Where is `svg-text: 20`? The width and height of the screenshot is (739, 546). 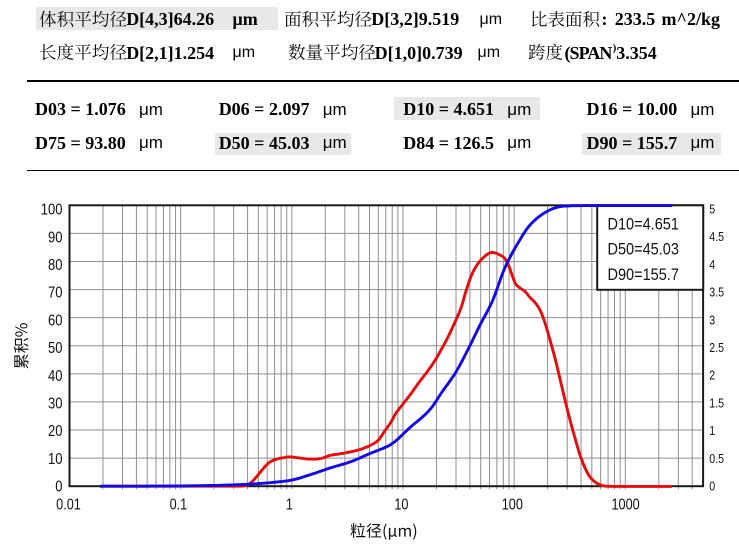 svg-text: 20 is located at coordinates (55, 431).